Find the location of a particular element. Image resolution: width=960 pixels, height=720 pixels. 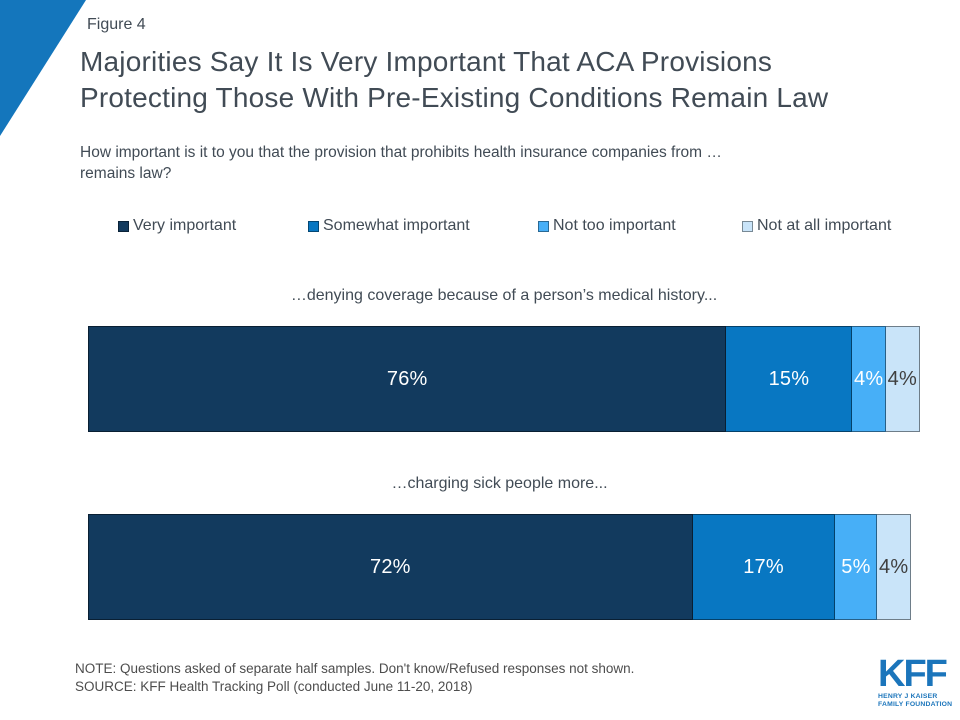

bar-segment-not-too-important: 5% is located at coordinates (856, 567).